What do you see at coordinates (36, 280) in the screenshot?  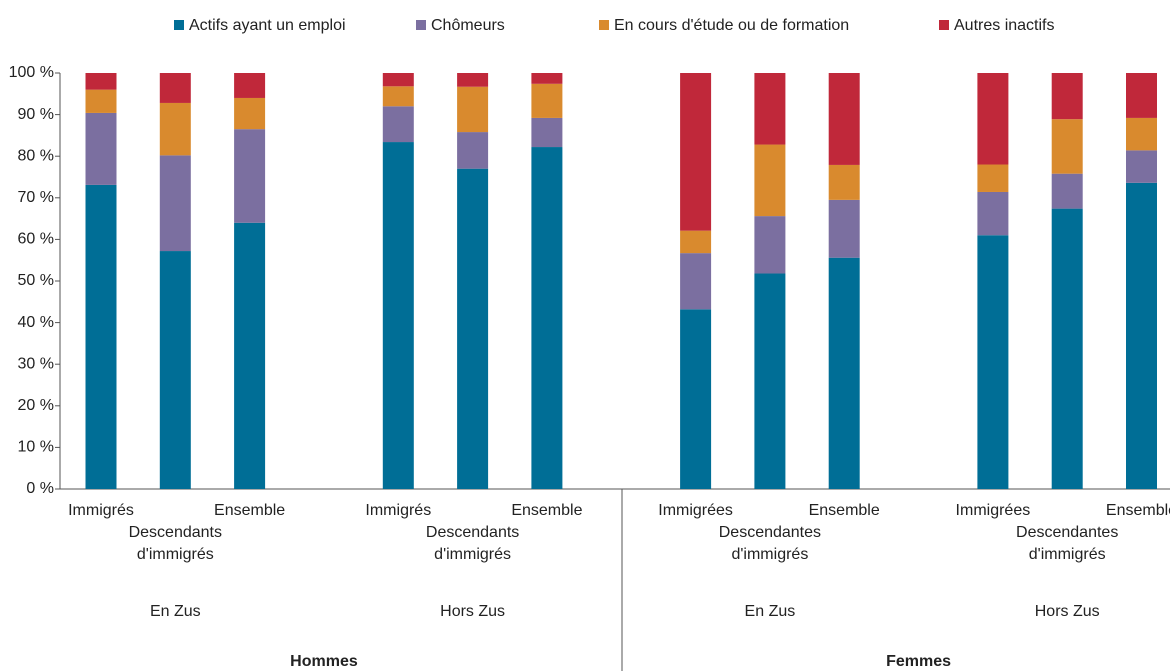 I see `y-tick-label: 50 %` at bounding box center [36, 280].